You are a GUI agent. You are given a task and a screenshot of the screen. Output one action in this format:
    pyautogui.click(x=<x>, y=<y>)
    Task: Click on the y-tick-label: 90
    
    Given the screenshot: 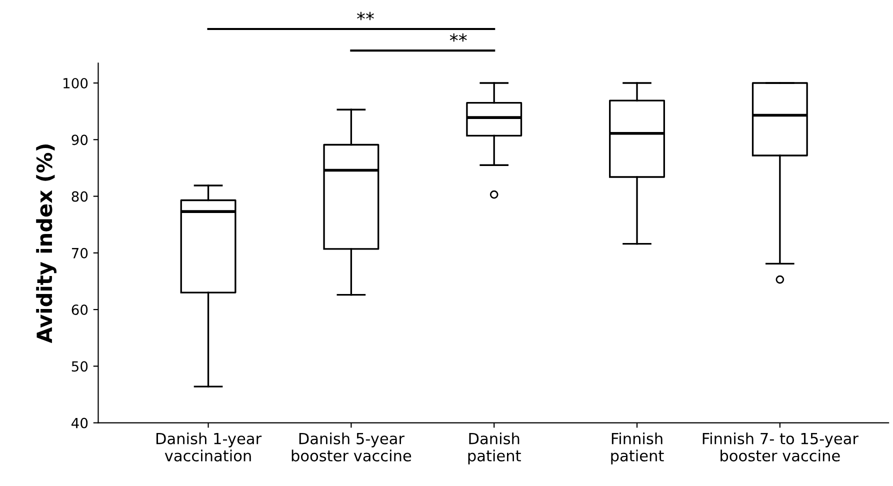 What is the action you would take?
    pyautogui.click(x=80, y=140)
    